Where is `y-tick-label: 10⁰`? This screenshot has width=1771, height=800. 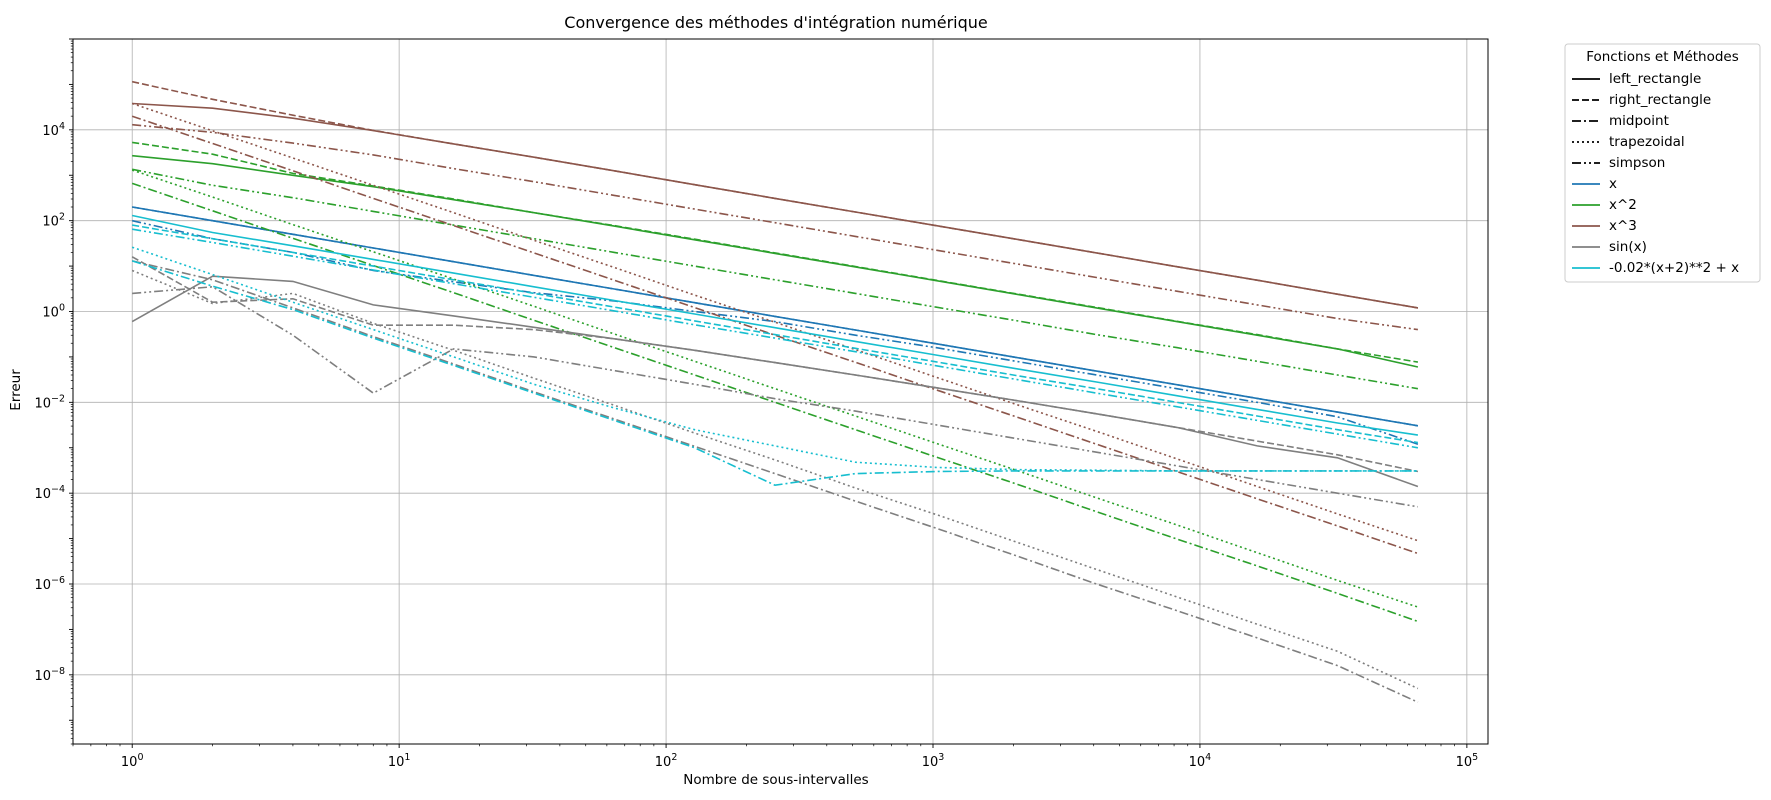 y-tick-label: 10⁰ is located at coordinates (53, 312).